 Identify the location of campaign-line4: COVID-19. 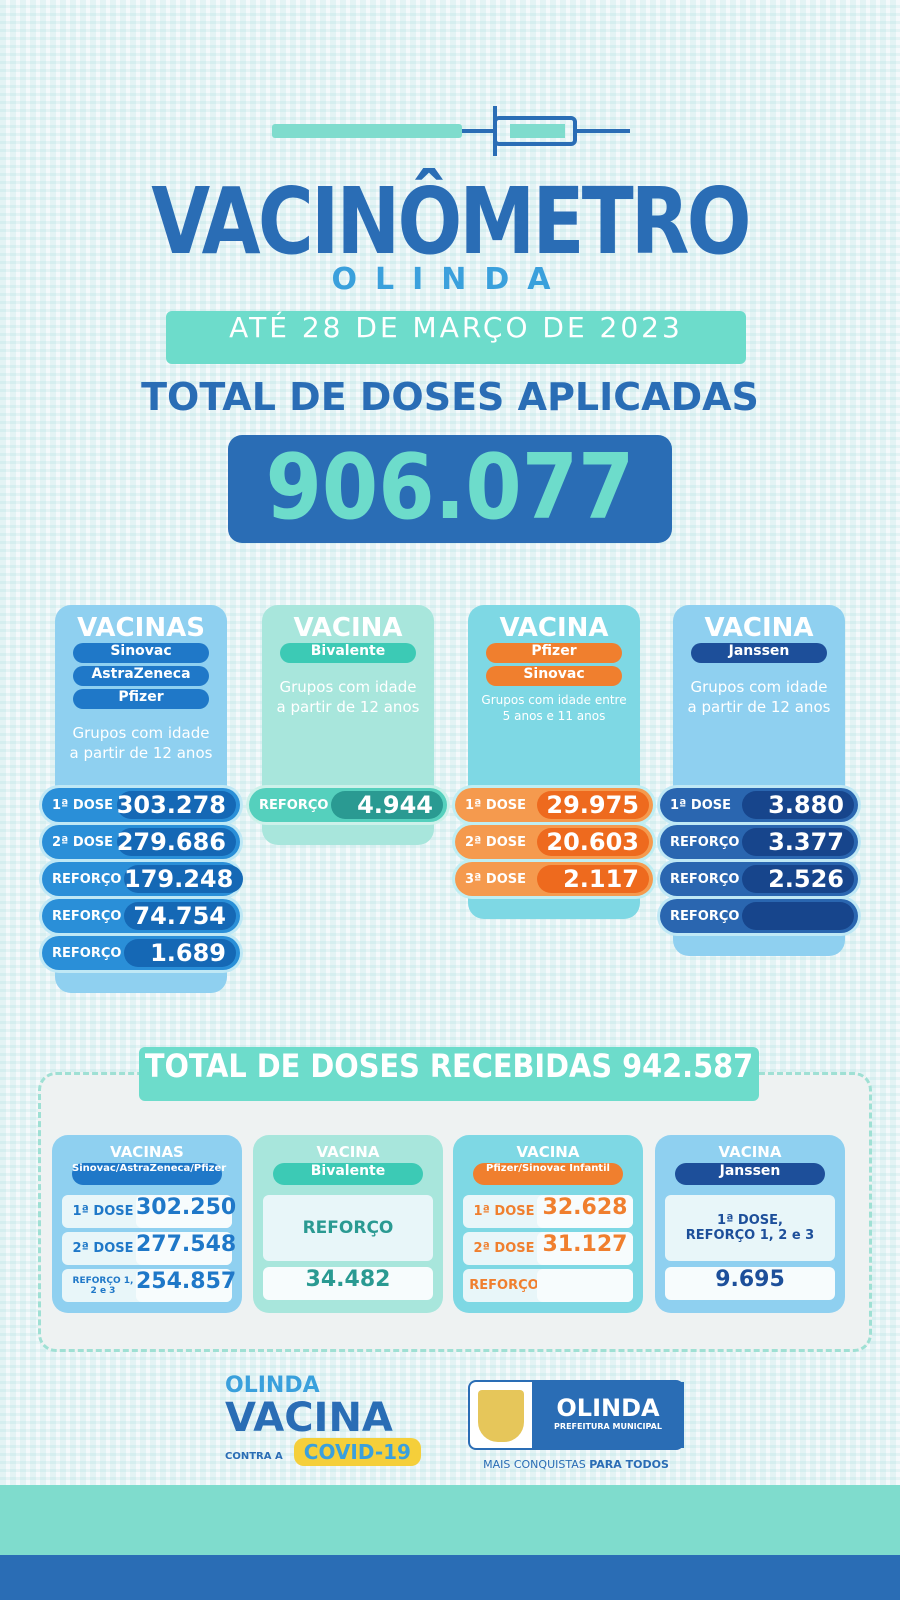
(357, 1452).